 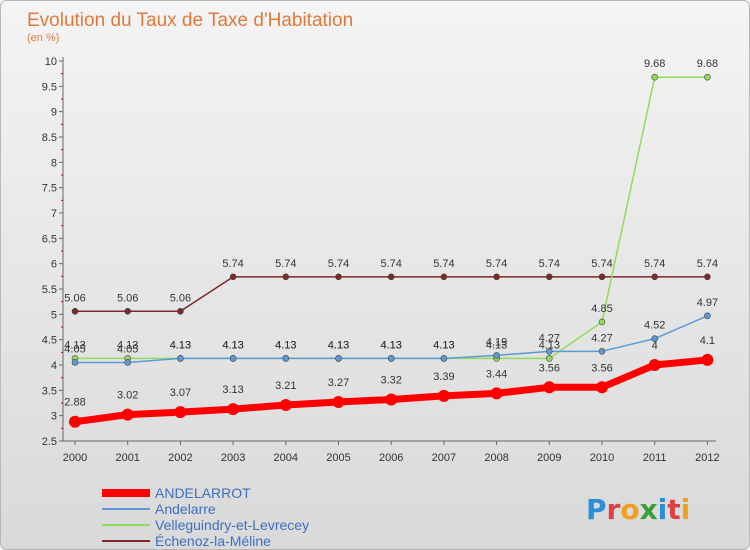 What do you see at coordinates (43, 38) in the screenshot?
I see `chart-subtitle: (en %)` at bounding box center [43, 38].